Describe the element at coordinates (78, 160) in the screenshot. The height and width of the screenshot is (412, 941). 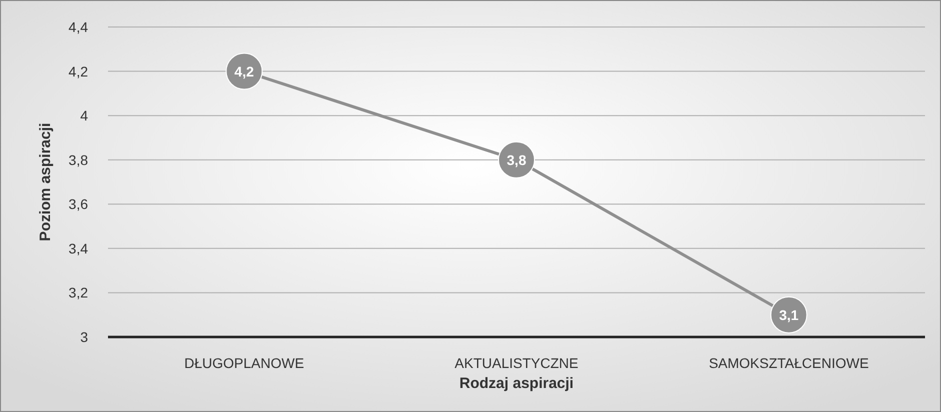
I see `y-tick-label: 3,8` at that location.